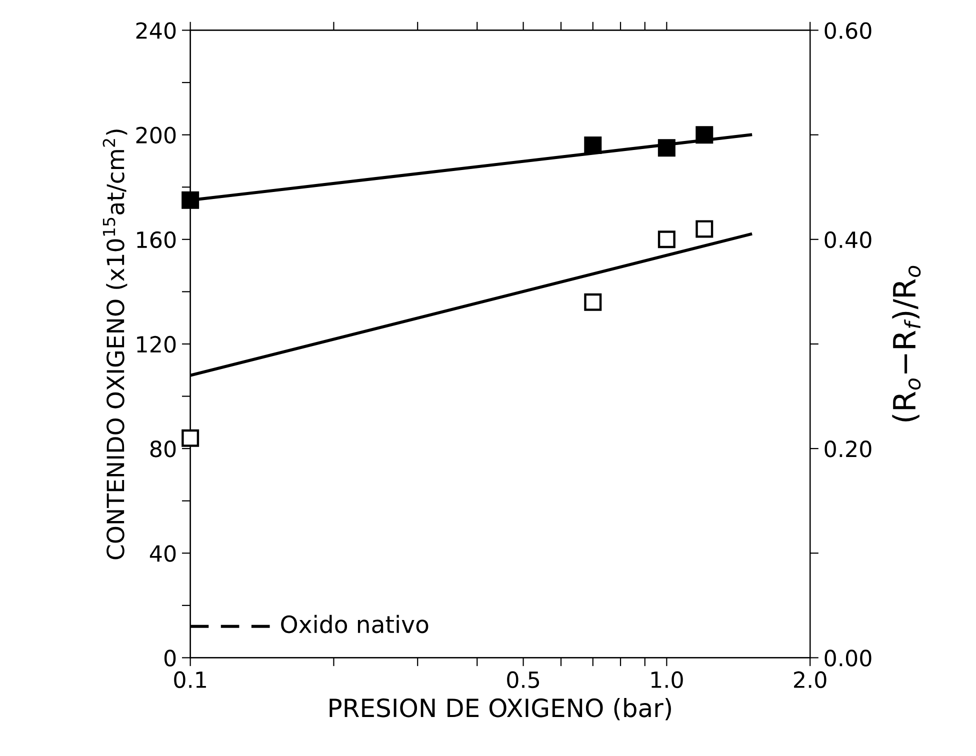 Image resolution: width=976 pixels, height=756 pixels. Describe the element at coordinates (156, 135) in the screenshot. I see `y-tick-label: 200` at that location.